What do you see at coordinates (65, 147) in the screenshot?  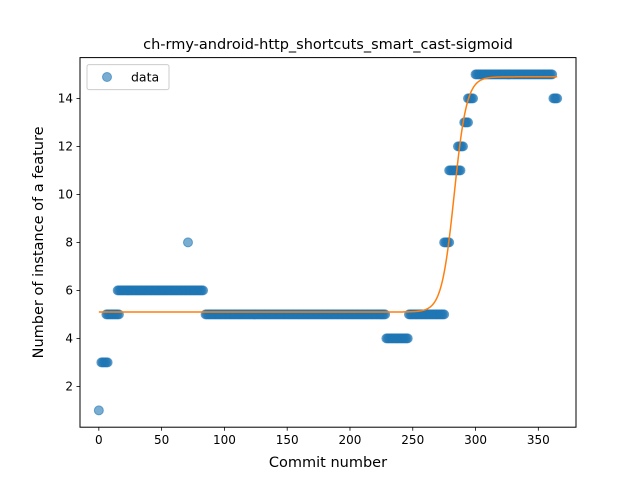 I see `y-tick-label: 12` at bounding box center [65, 147].